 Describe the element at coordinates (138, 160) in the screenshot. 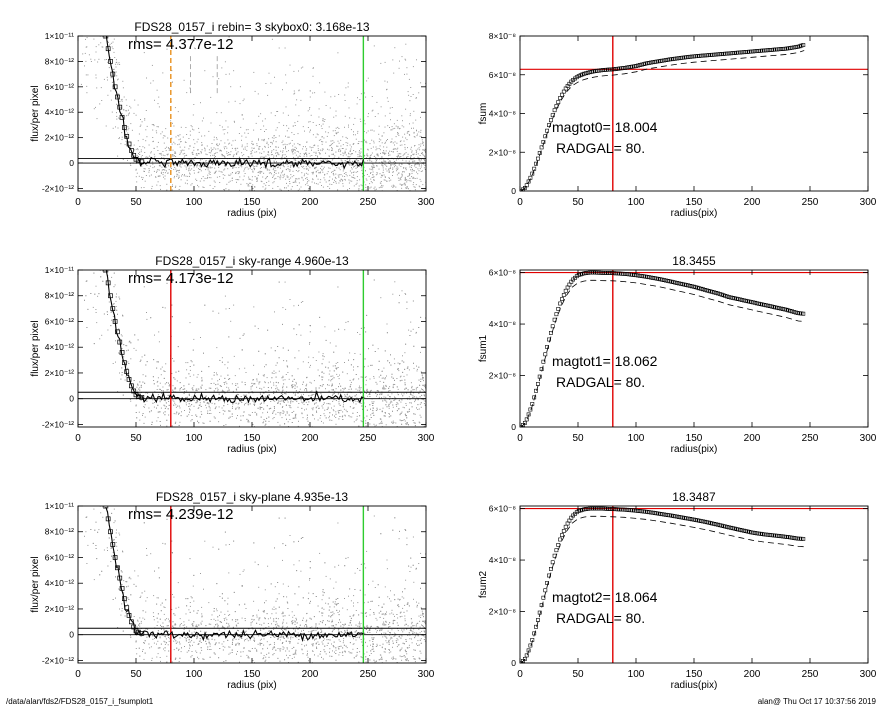

I see `profile-marker` at that location.